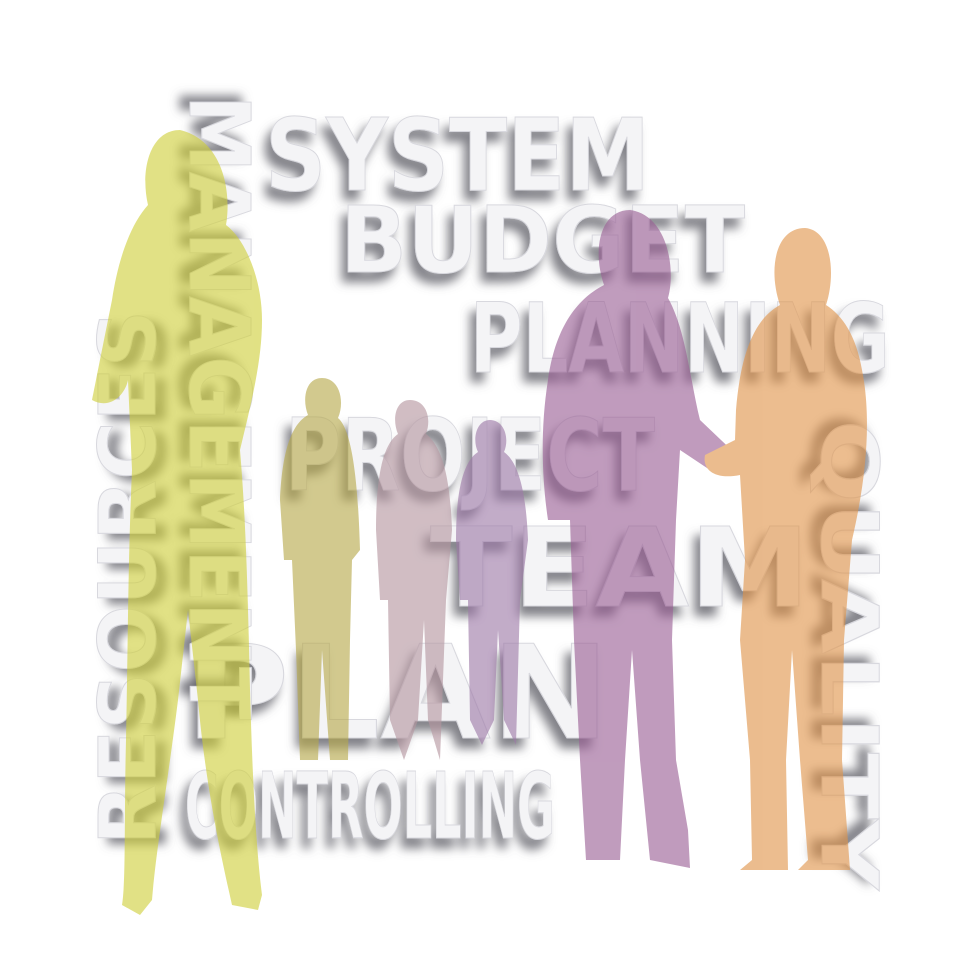  I want to click on word: BUDGET, so click(542, 240).